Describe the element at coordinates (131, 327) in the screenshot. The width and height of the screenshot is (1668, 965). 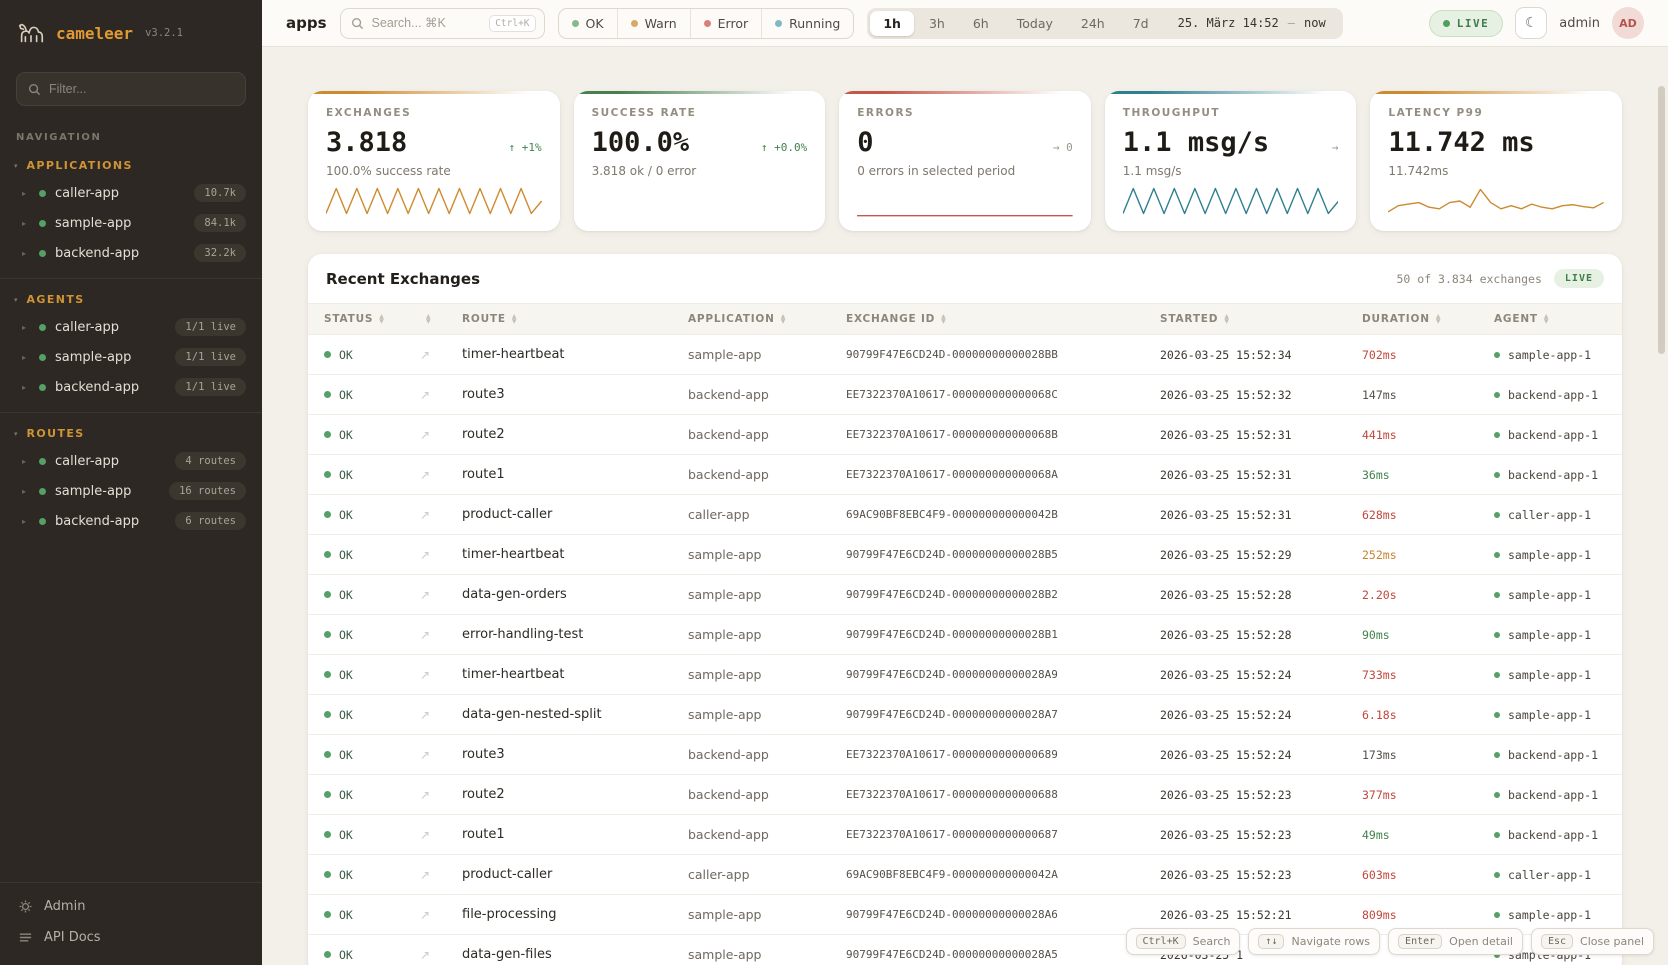
I see `sidebar-item: ▸ caller-app 1/1 live` at that location.